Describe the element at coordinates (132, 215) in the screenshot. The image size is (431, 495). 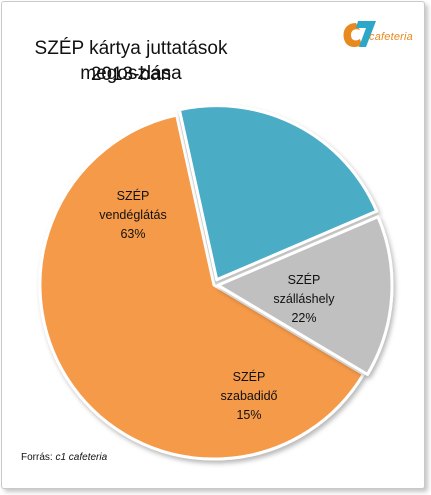
I see `slice-vendeglatas-label-2: vendéglátás` at that location.